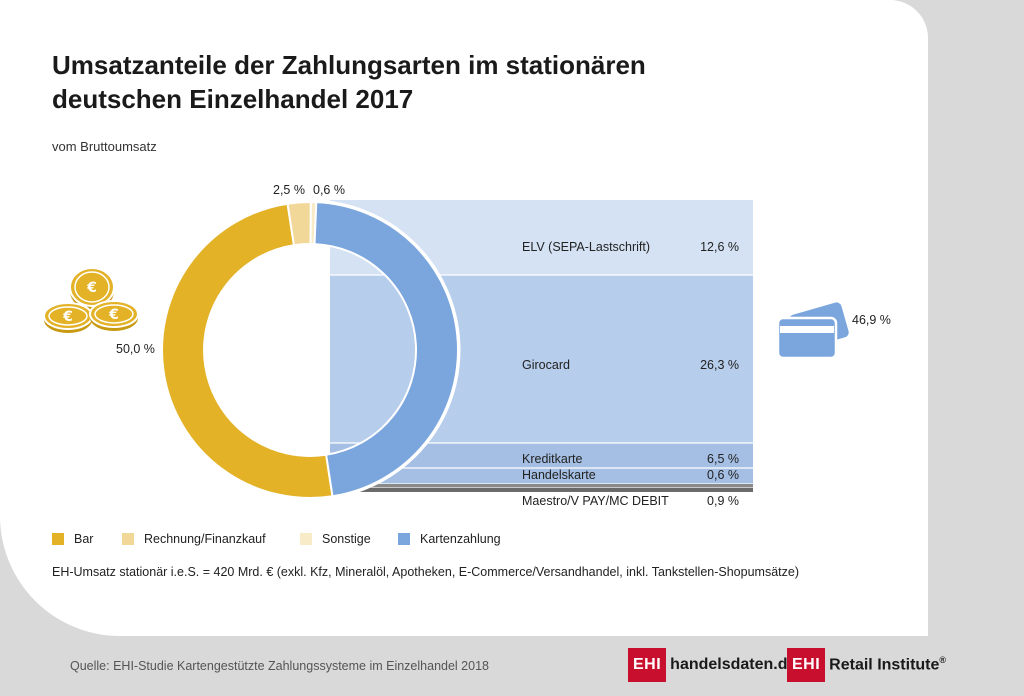 The height and width of the screenshot is (696, 1024). What do you see at coordinates (460, 539) in the screenshot?
I see `legend-label: Kartenzahlung` at bounding box center [460, 539].